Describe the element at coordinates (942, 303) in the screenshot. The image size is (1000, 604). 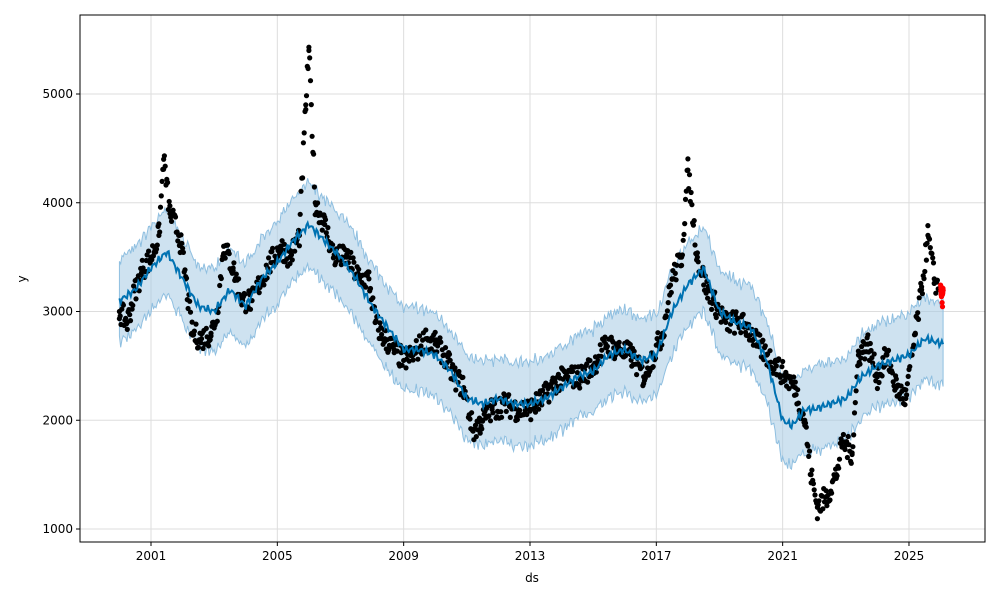
I see `forecast-point` at that location.